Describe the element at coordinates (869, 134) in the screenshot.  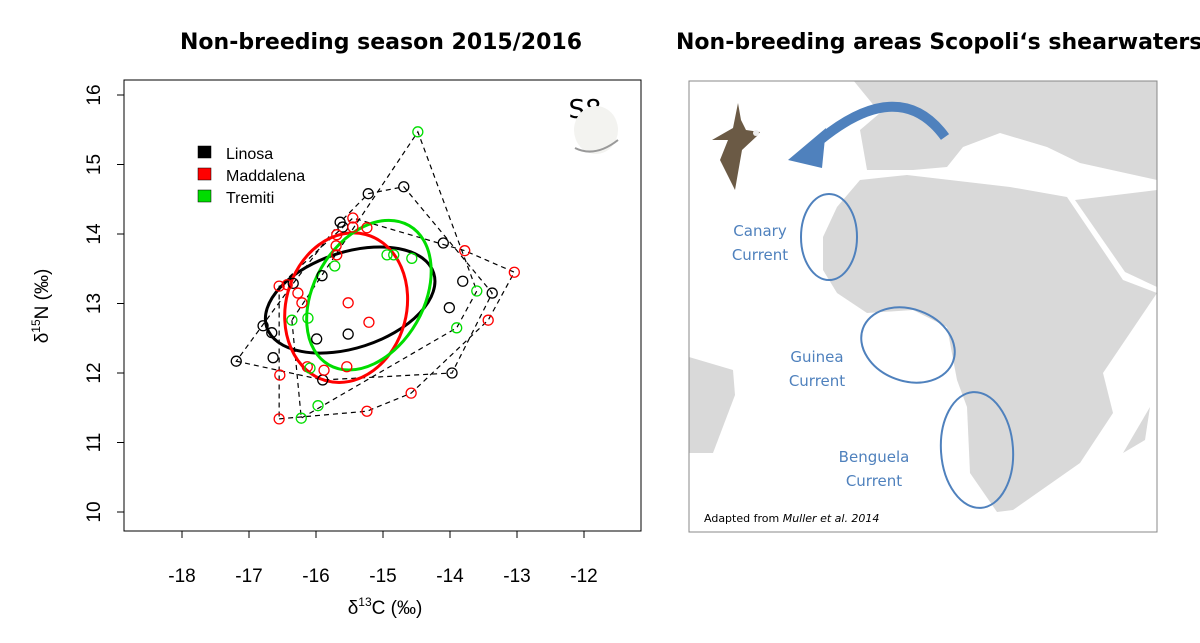
I see `migration-arrow-icon` at that location.